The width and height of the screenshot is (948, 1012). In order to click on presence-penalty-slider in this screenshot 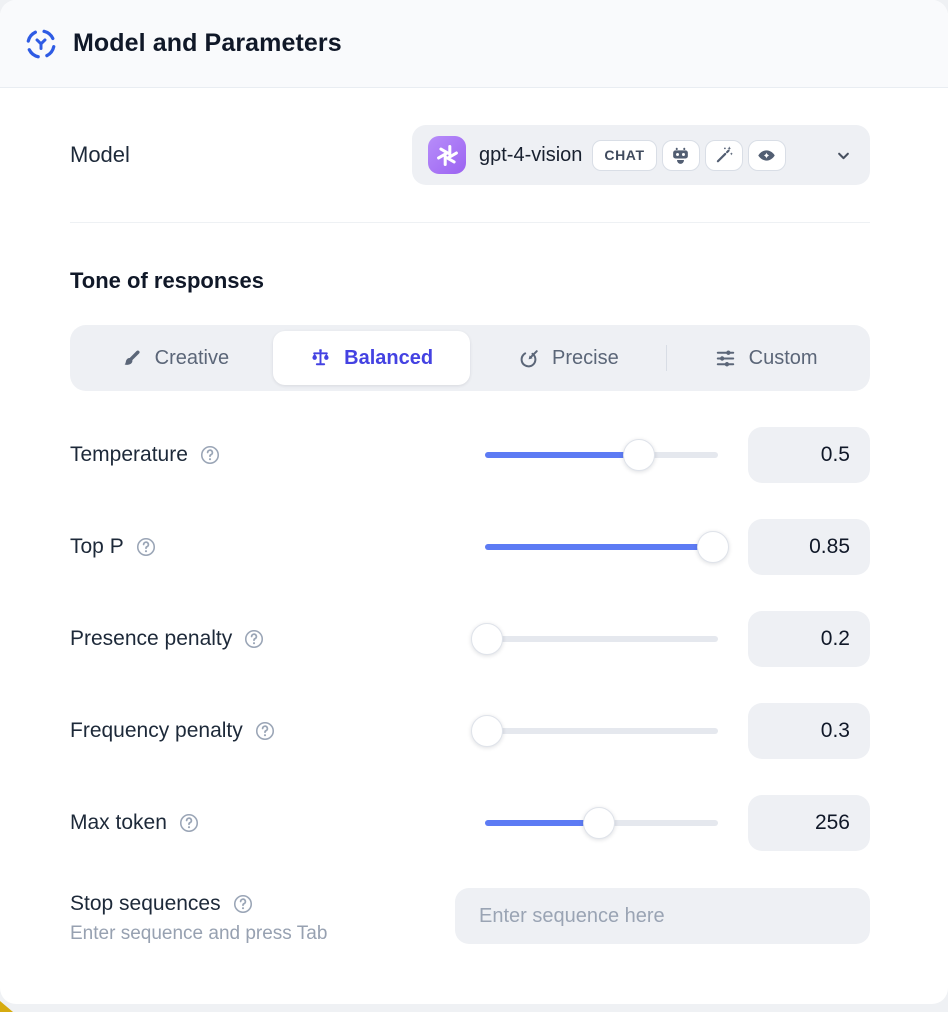, I will do `click(594, 639)`.